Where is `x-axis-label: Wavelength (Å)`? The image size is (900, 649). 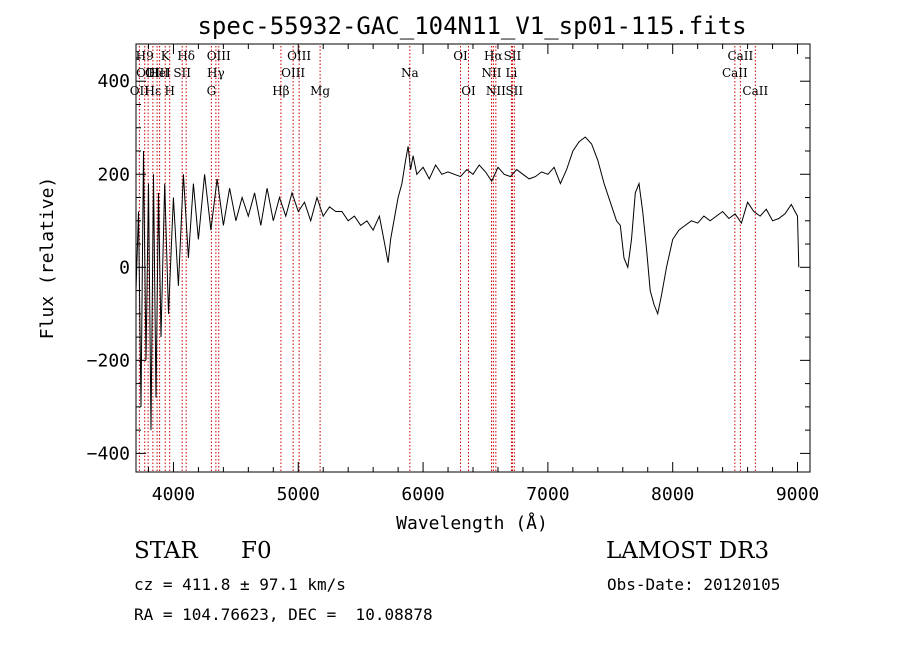
x-axis-label: Wavelength (Å) is located at coordinates (472, 523).